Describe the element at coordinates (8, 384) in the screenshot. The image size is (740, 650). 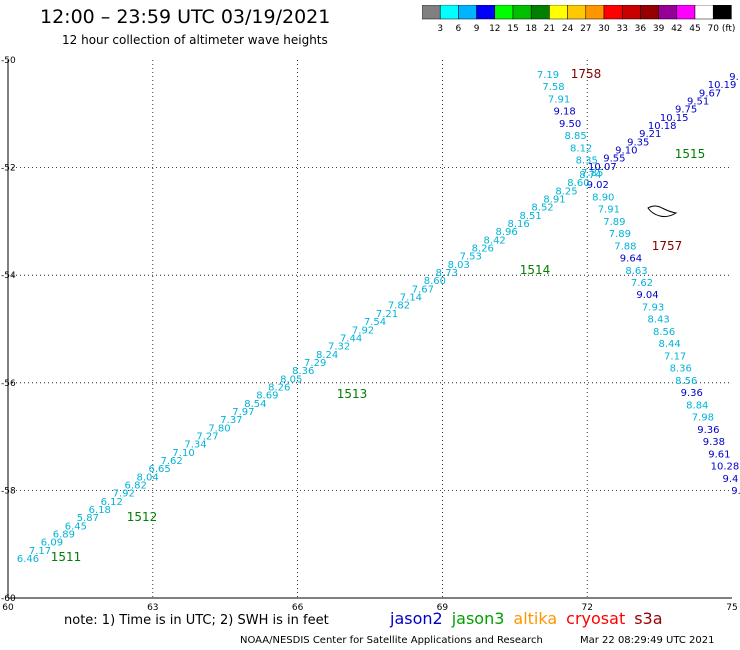
I see `y-tick-label: -56` at that location.